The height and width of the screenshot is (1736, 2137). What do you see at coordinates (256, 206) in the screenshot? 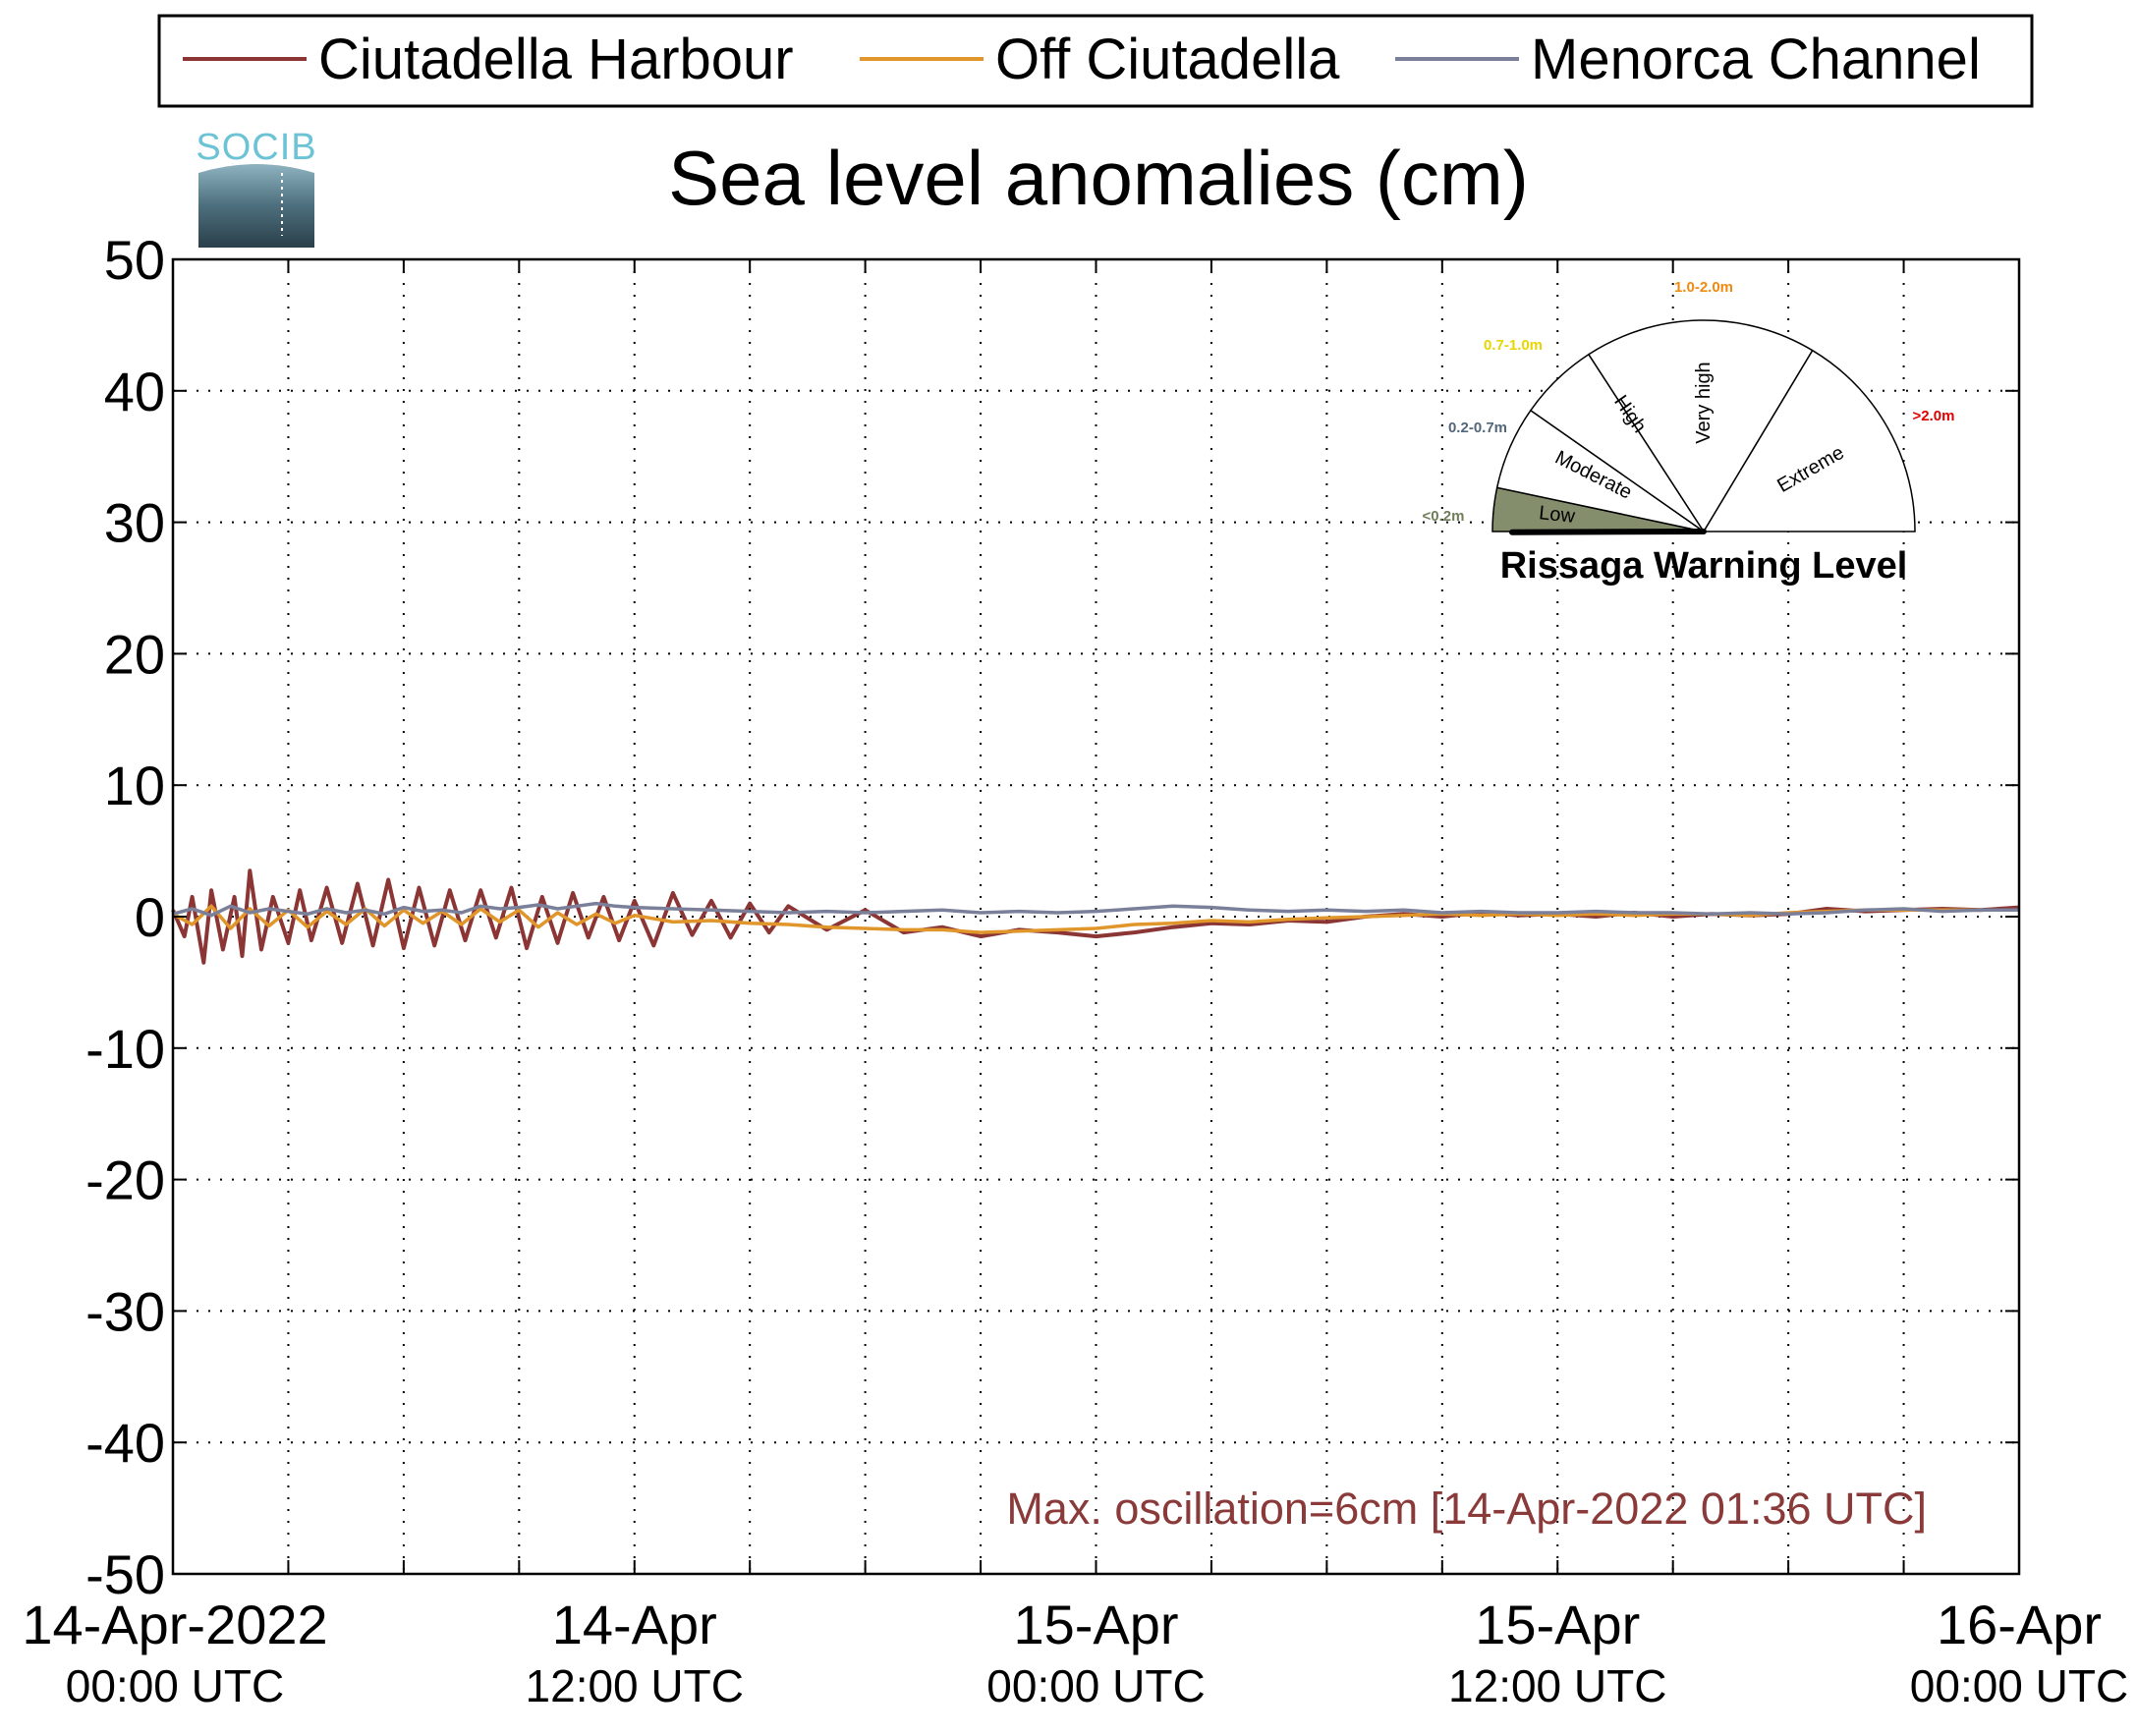
I see `socib-logo-wave` at bounding box center [256, 206].